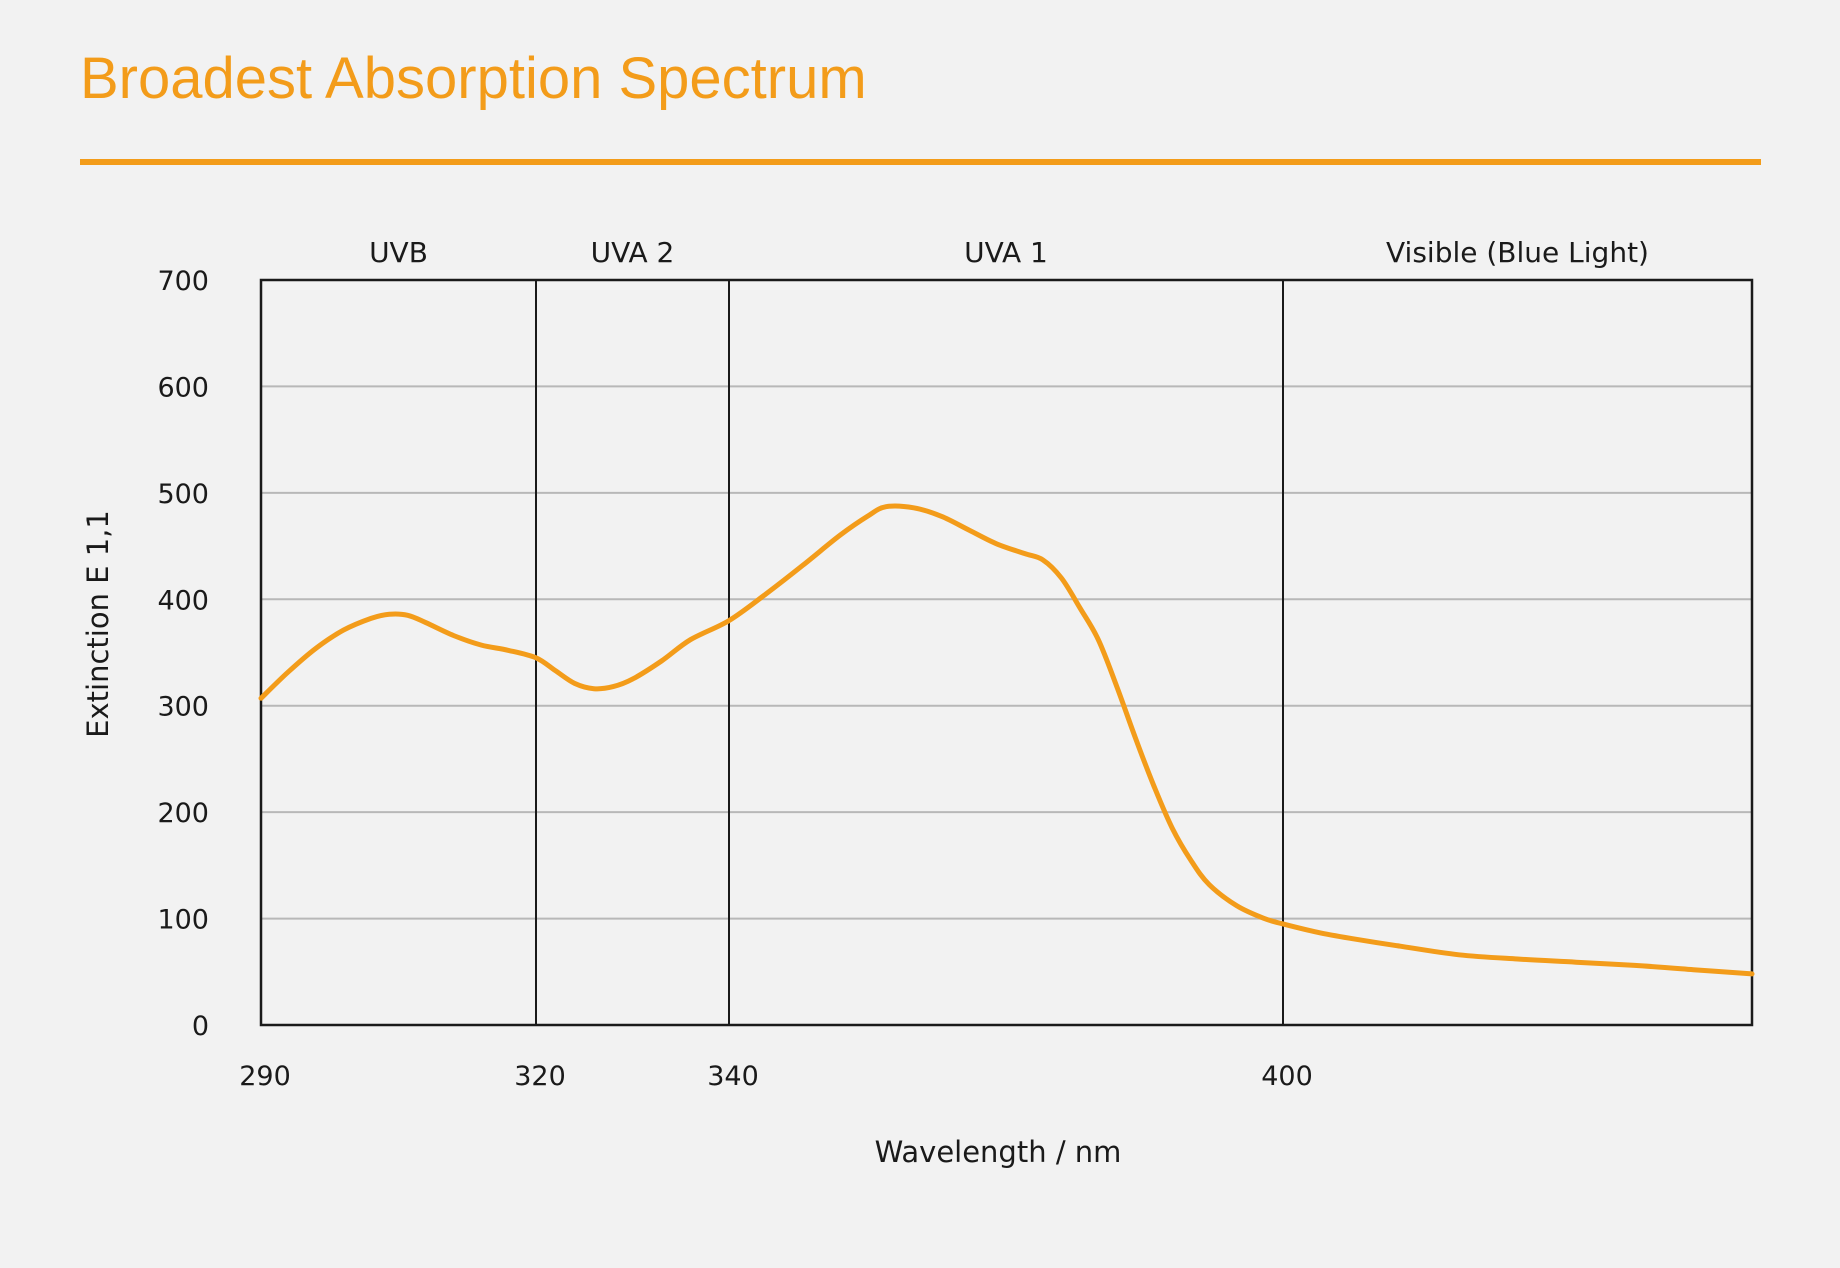 The height and width of the screenshot is (1268, 1840). I want to click on y-tick-label-200: 200, so click(183, 813).